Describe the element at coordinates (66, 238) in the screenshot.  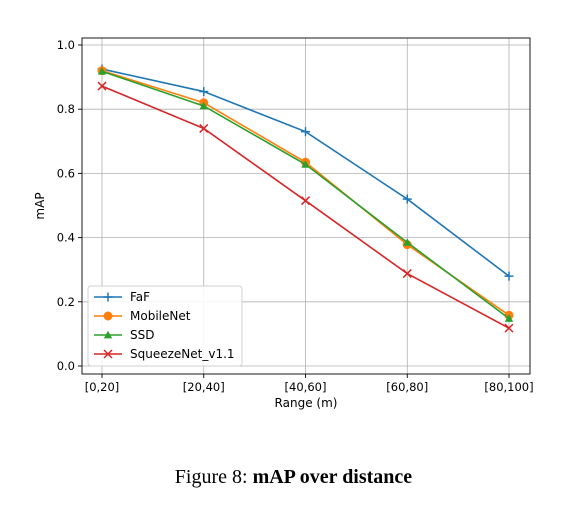
I see `y-tick-label: 0.4` at that location.